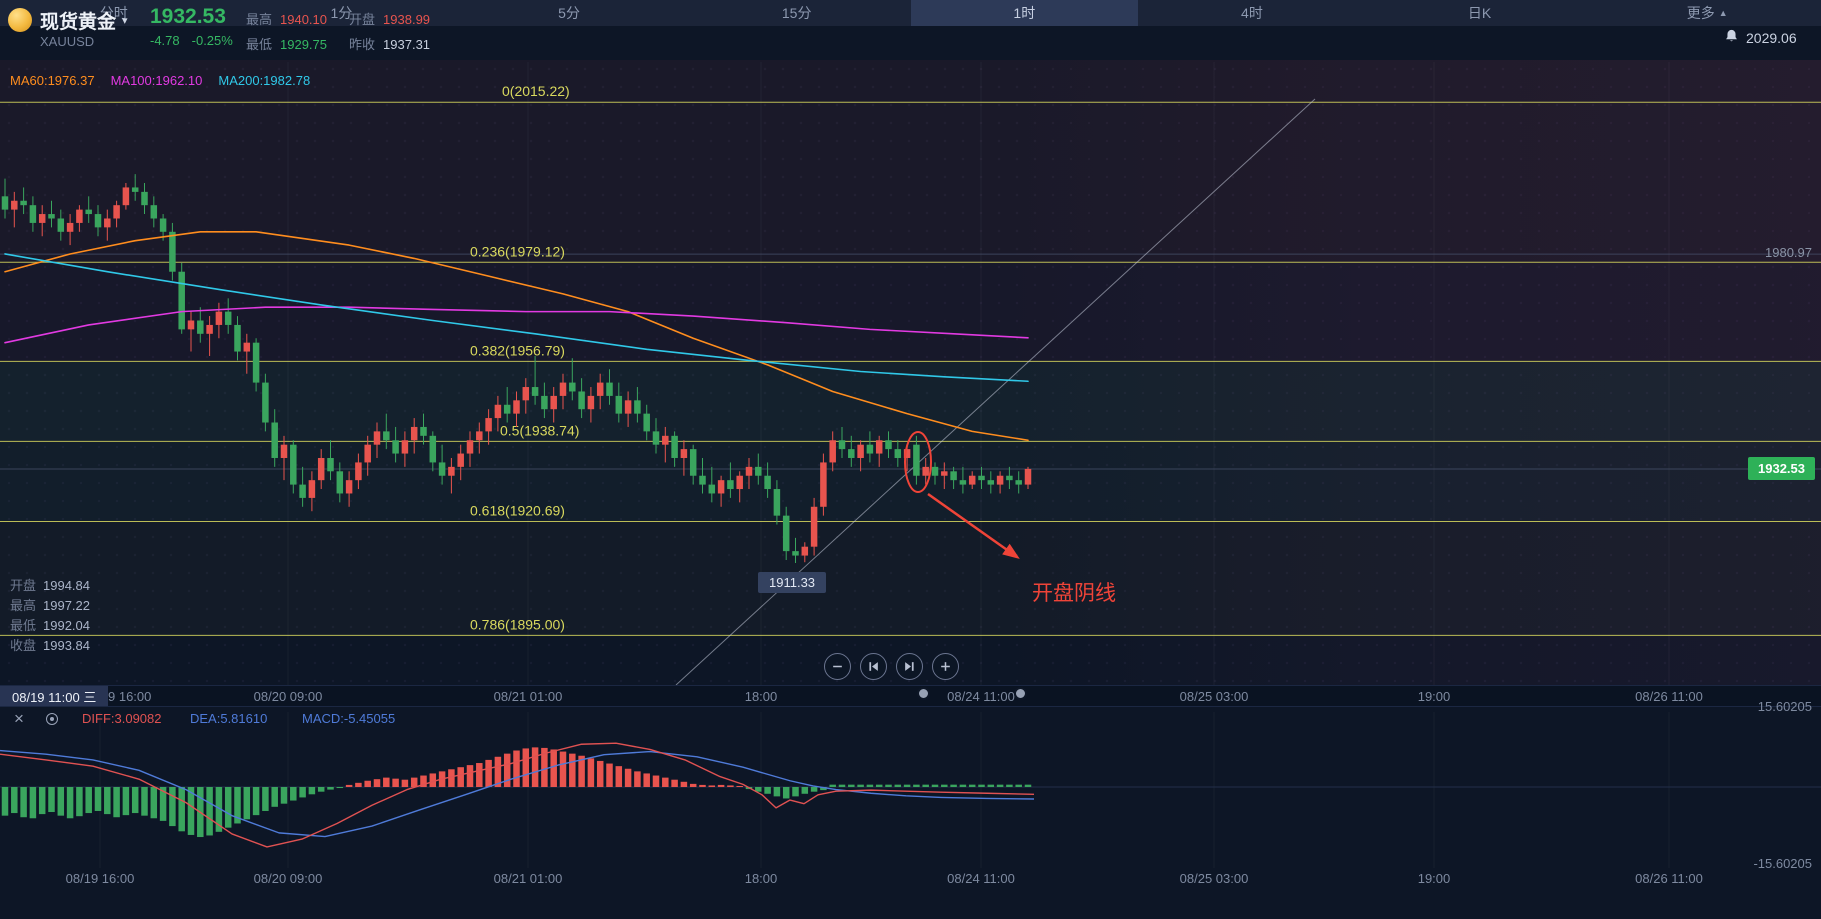 The height and width of the screenshot is (919, 1821). I want to click on zoom-in-button, so click(945, 666).